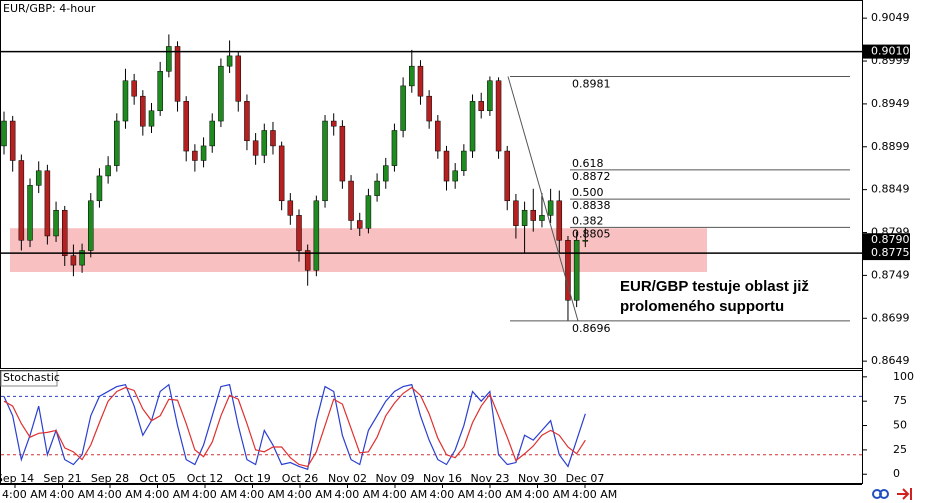 The height and width of the screenshot is (503, 925). I want to click on y-tick-label: 50, so click(900, 425).